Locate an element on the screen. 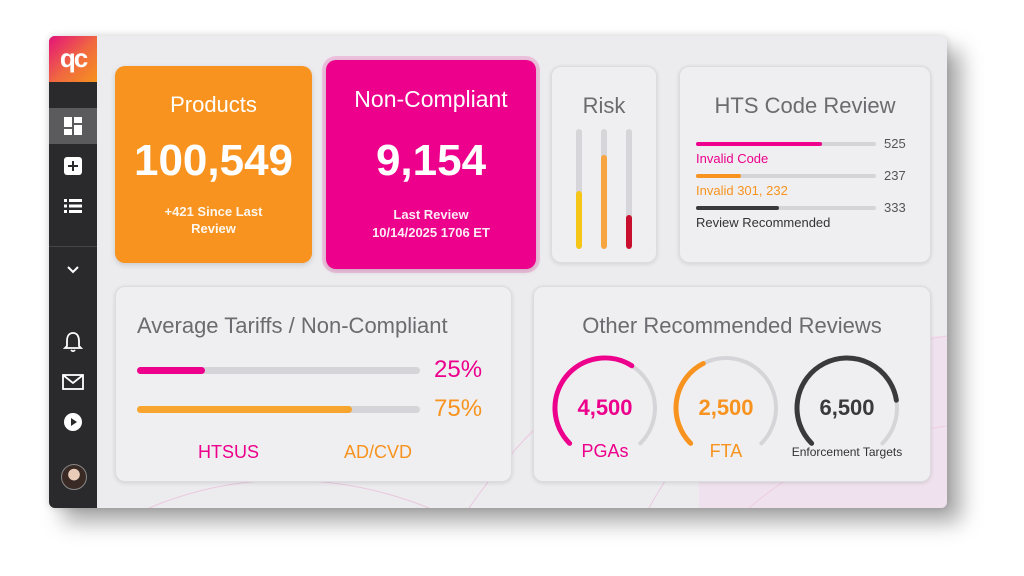 The image size is (1024, 576). tariff-bar-htsus is located at coordinates (278, 370).